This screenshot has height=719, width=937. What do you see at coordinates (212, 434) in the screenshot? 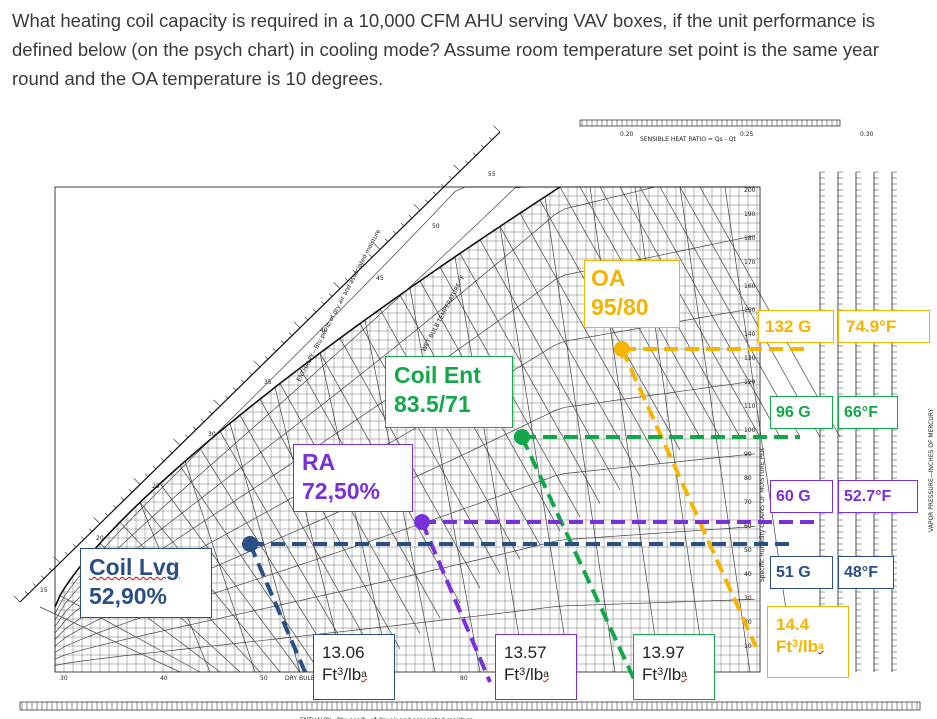
I see `enthalpy-tick-label: 30` at bounding box center [212, 434].